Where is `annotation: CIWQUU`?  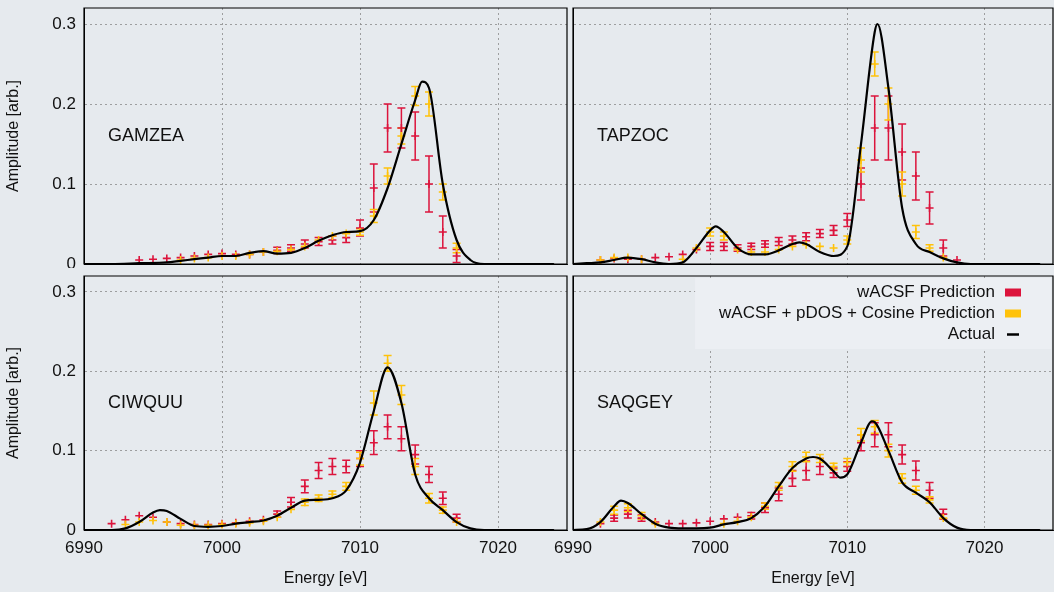 annotation: CIWQUU is located at coordinates (145, 401).